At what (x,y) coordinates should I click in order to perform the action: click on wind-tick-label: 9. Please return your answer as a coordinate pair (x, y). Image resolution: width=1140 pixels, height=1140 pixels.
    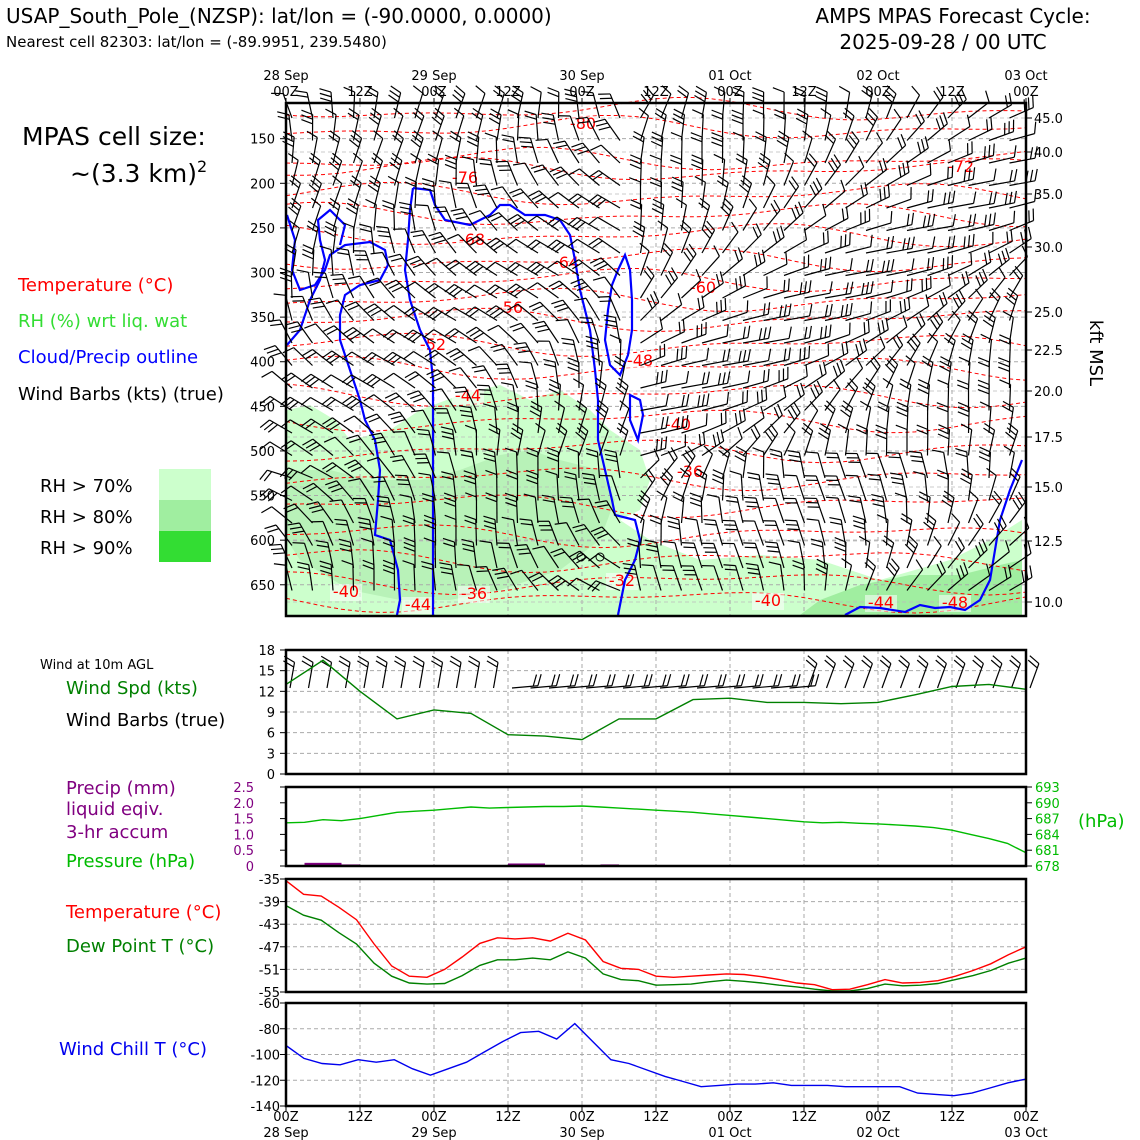
    Looking at the image, I should click on (271, 713).